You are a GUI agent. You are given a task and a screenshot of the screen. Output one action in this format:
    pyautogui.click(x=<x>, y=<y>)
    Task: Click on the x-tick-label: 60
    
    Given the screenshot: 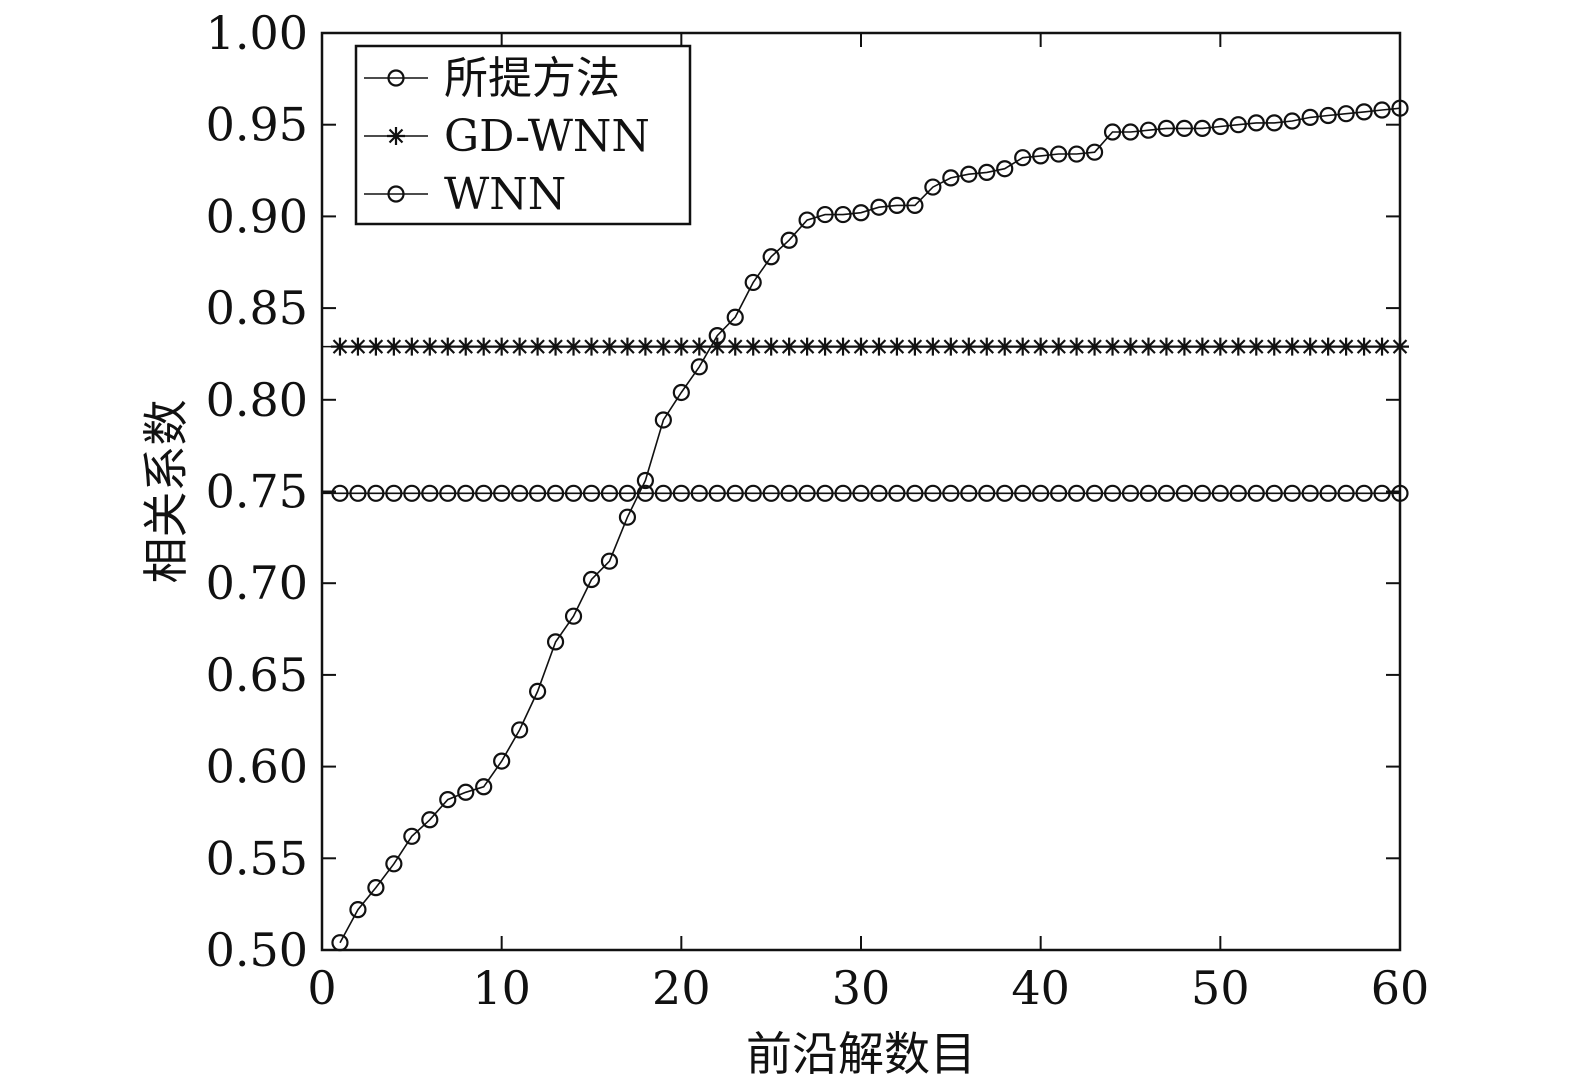 What is the action you would take?
    pyautogui.click(x=1400, y=988)
    